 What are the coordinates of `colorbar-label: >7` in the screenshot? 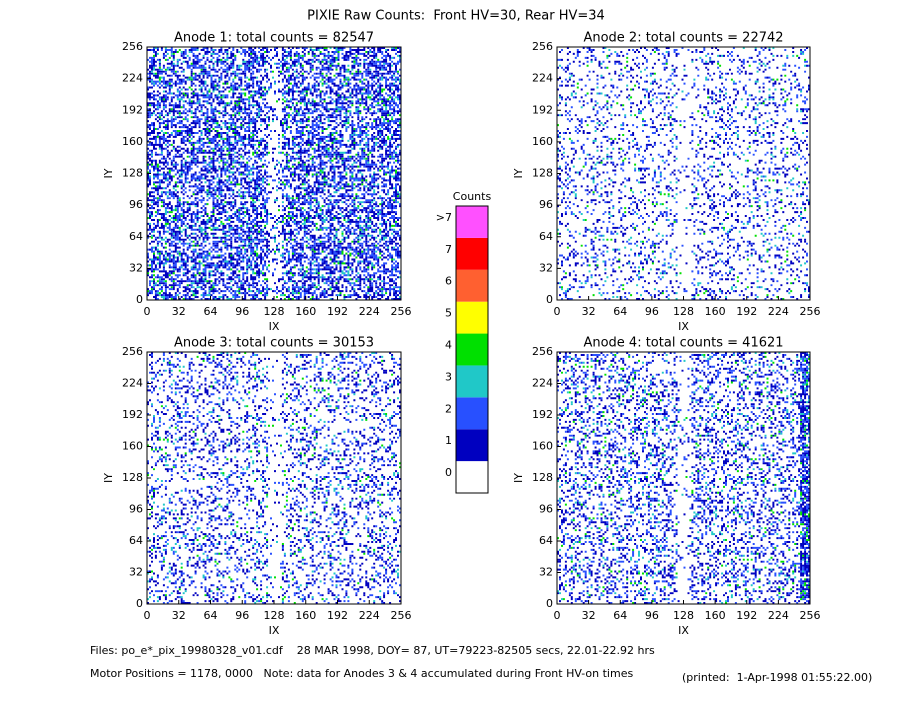 It's located at (444, 217).